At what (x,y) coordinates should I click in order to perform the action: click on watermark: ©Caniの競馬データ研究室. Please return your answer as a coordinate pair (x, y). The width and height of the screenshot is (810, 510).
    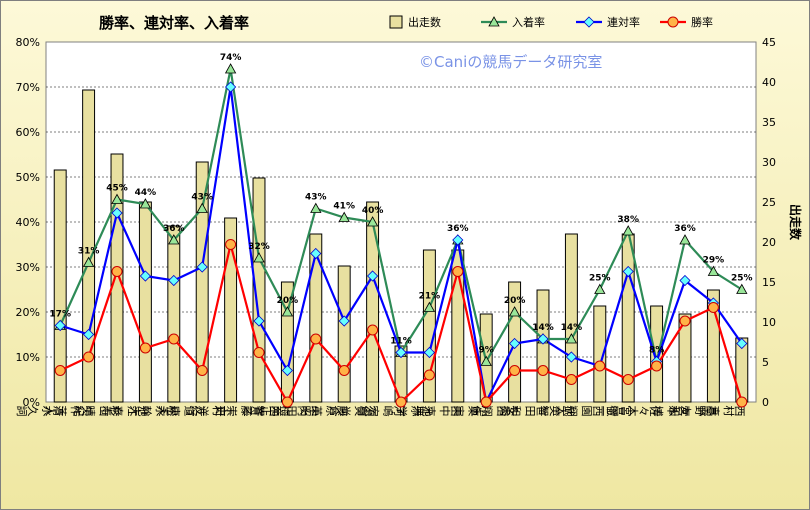
    Looking at the image, I should click on (510, 62).